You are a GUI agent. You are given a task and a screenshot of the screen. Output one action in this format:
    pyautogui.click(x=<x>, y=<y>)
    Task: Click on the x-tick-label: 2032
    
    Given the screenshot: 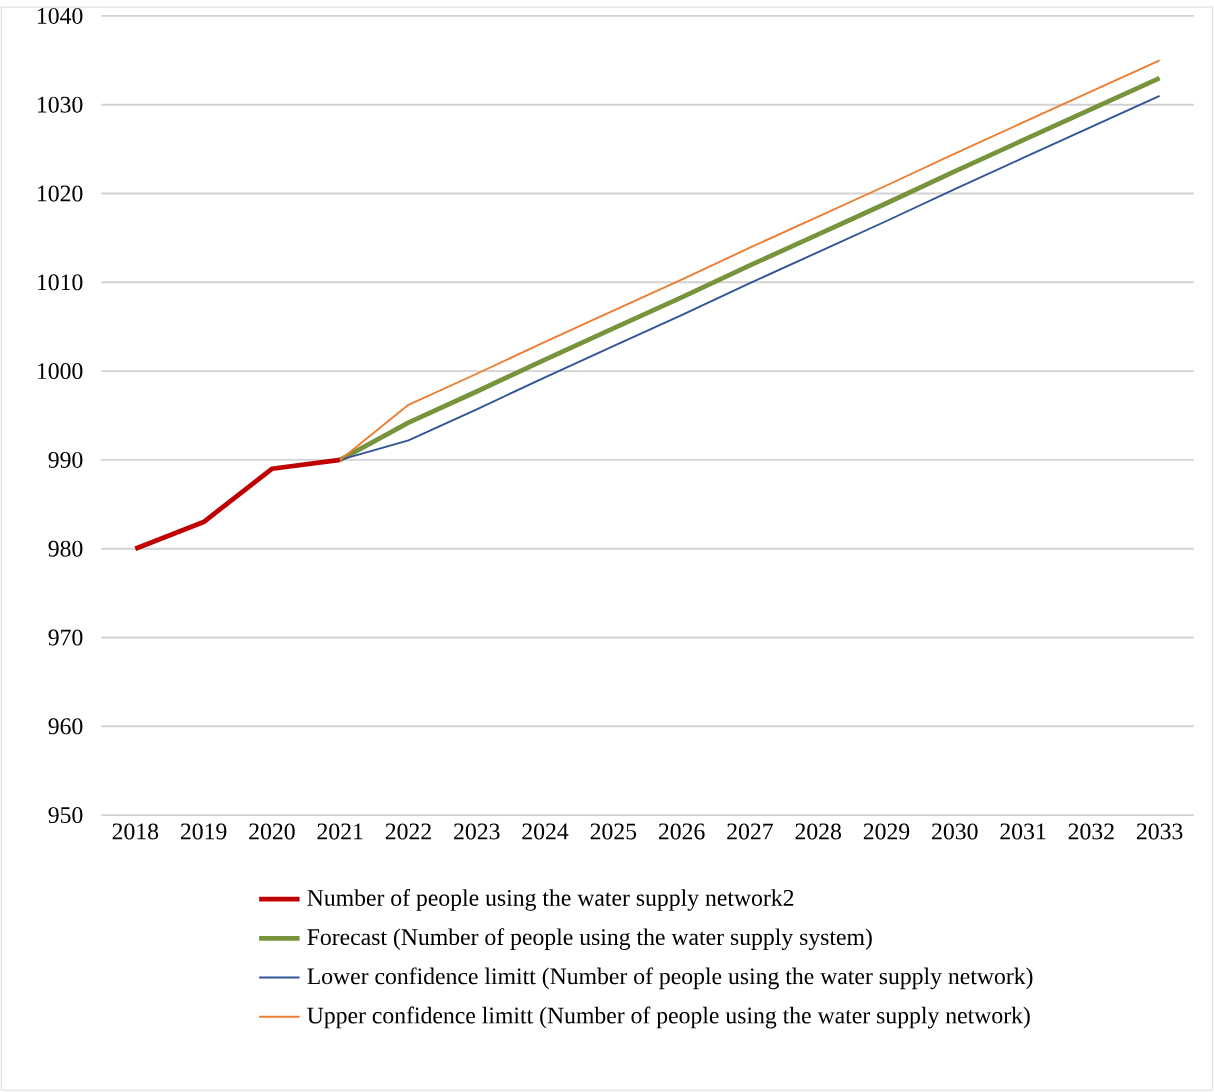 What is the action you would take?
    pyautogui.click(x=1091, y=831)
    